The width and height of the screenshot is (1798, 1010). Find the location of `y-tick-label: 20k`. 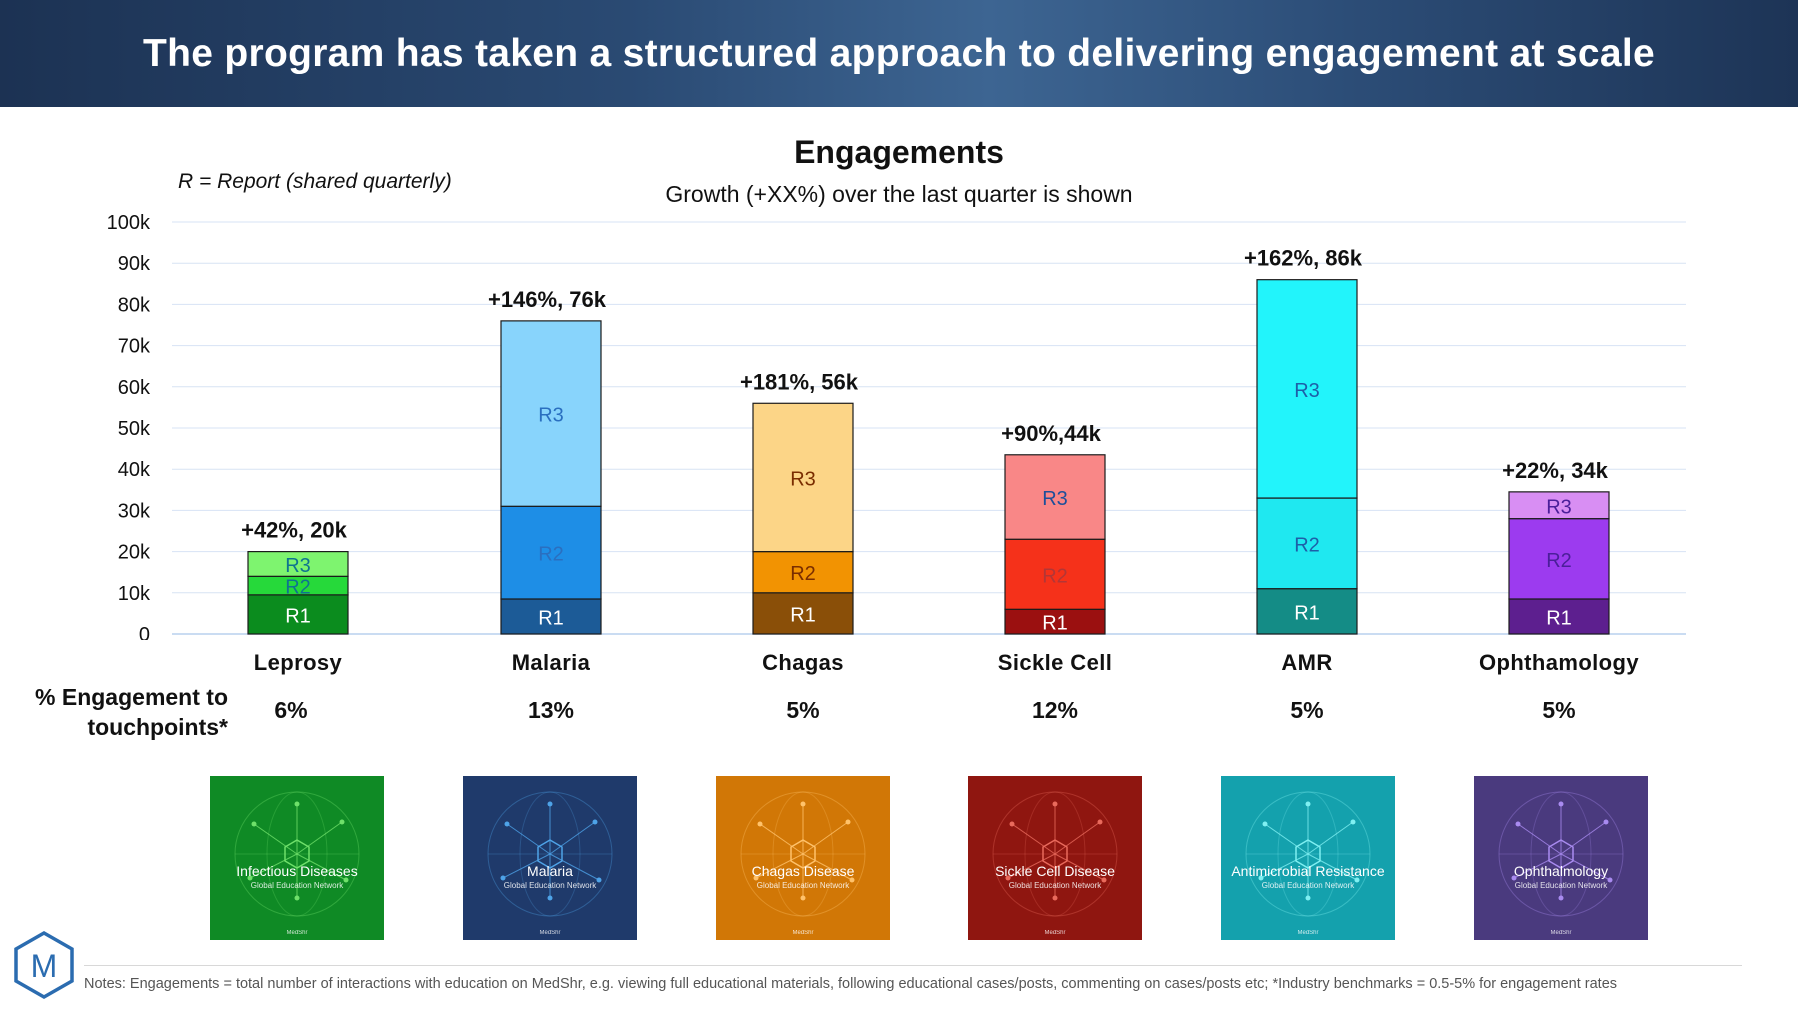

y-tick-label: 20k is located at coordinates (134, 553).